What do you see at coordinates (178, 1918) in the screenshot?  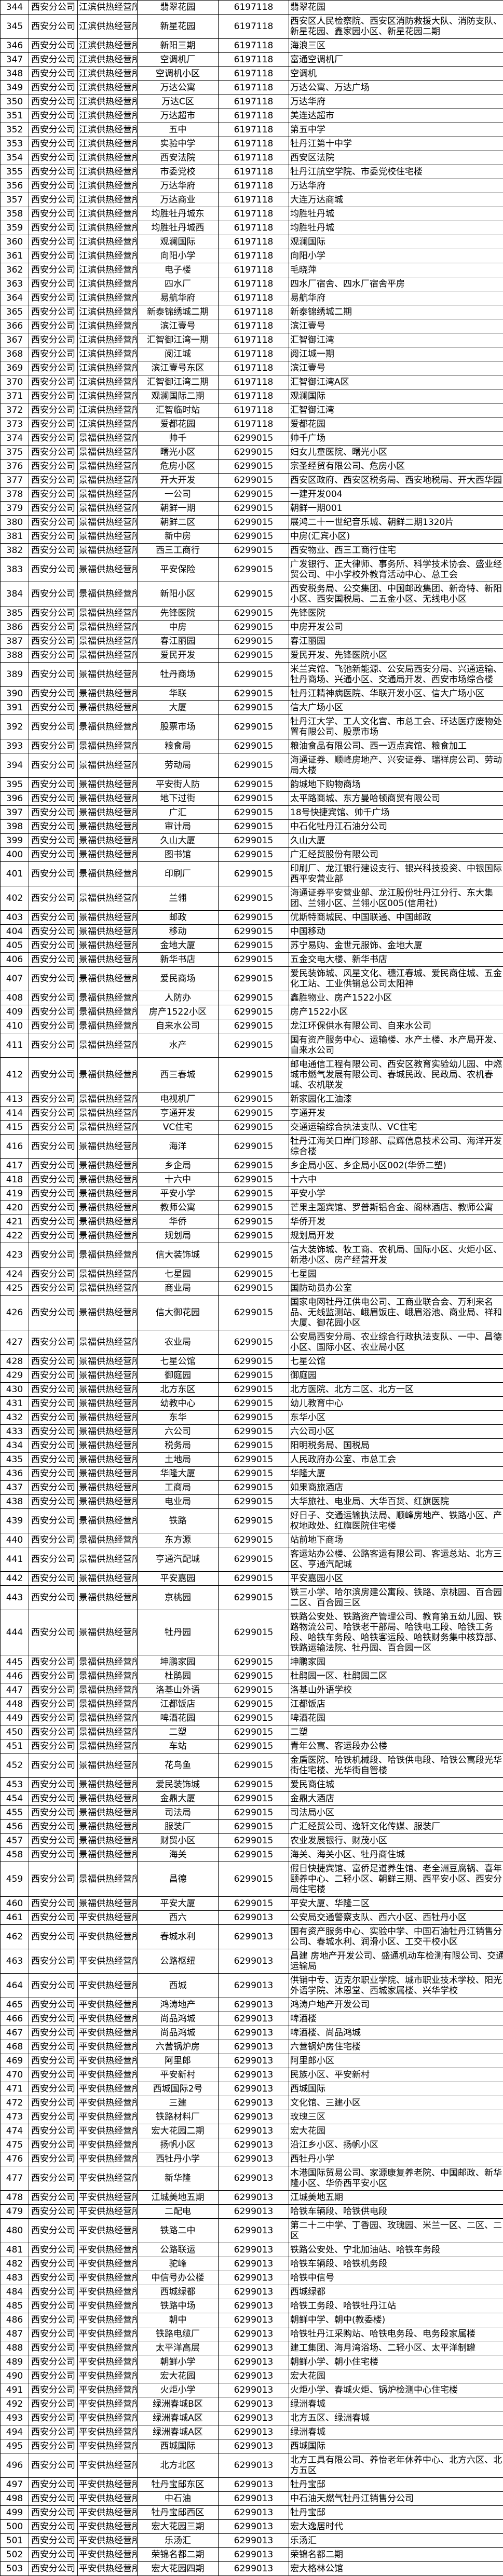 I see `station-name-cell: 西六` at bounding box center [178, 1918].